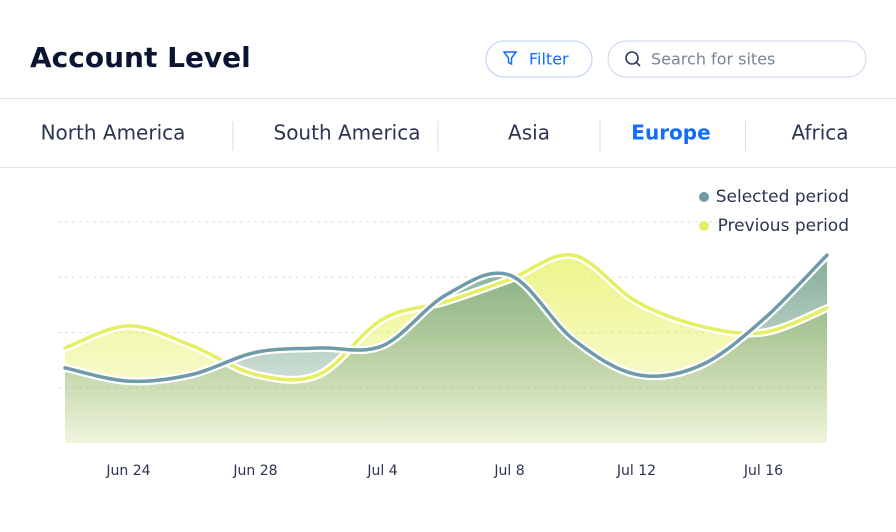 The height and width of the screenshot is (532, 896). I want to click on filter-label: Filter, so click(549, 59).